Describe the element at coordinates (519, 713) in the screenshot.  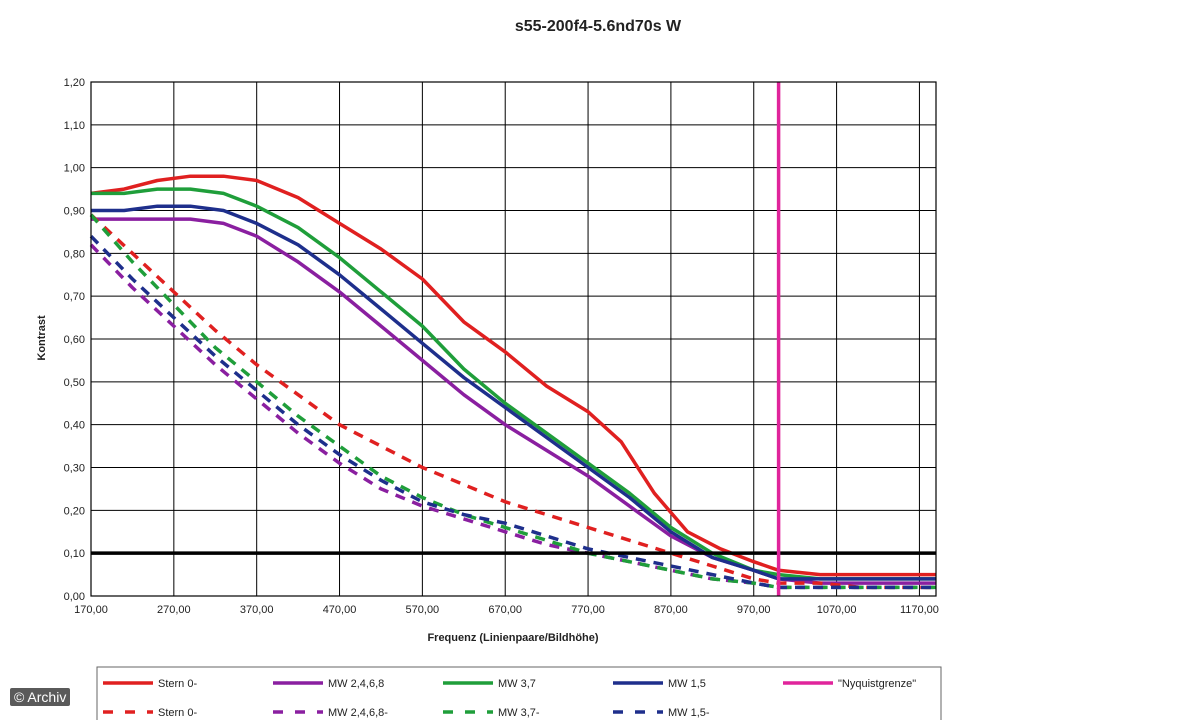
I see `legend-label: MW 3,7-` at that location.